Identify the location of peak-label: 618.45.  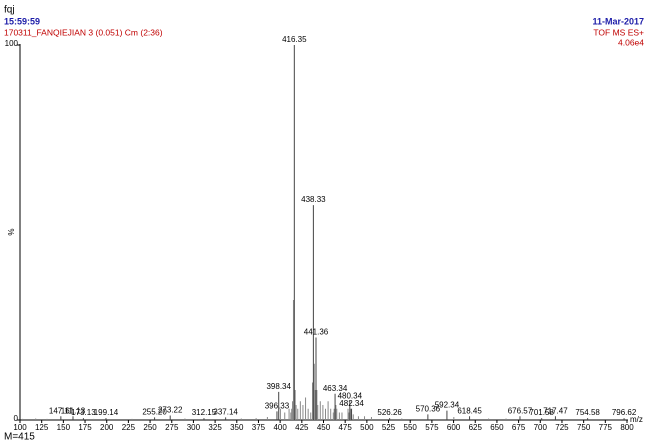
(469, 410).